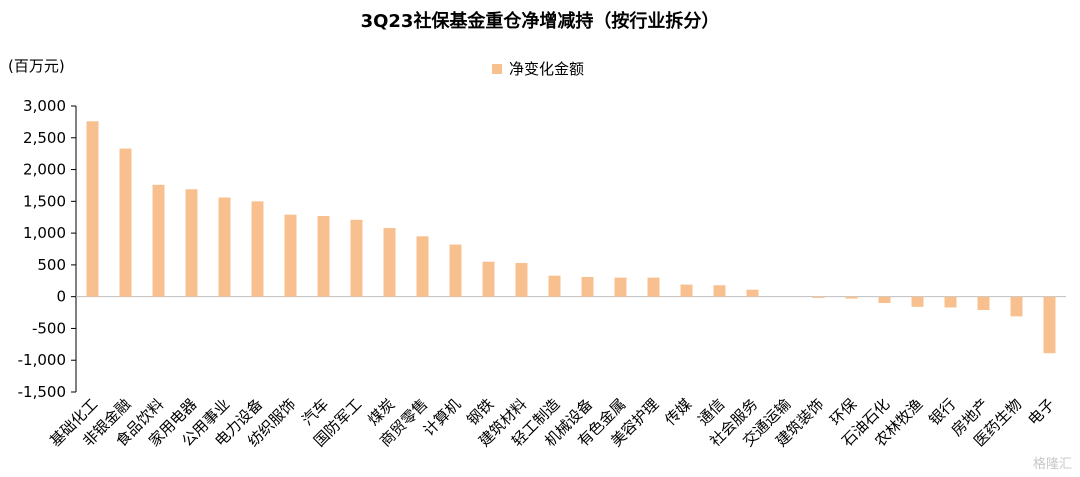 This screenshot has width=1080, height=477. I want to click on y-tick-label: -500, so click(49, 328).